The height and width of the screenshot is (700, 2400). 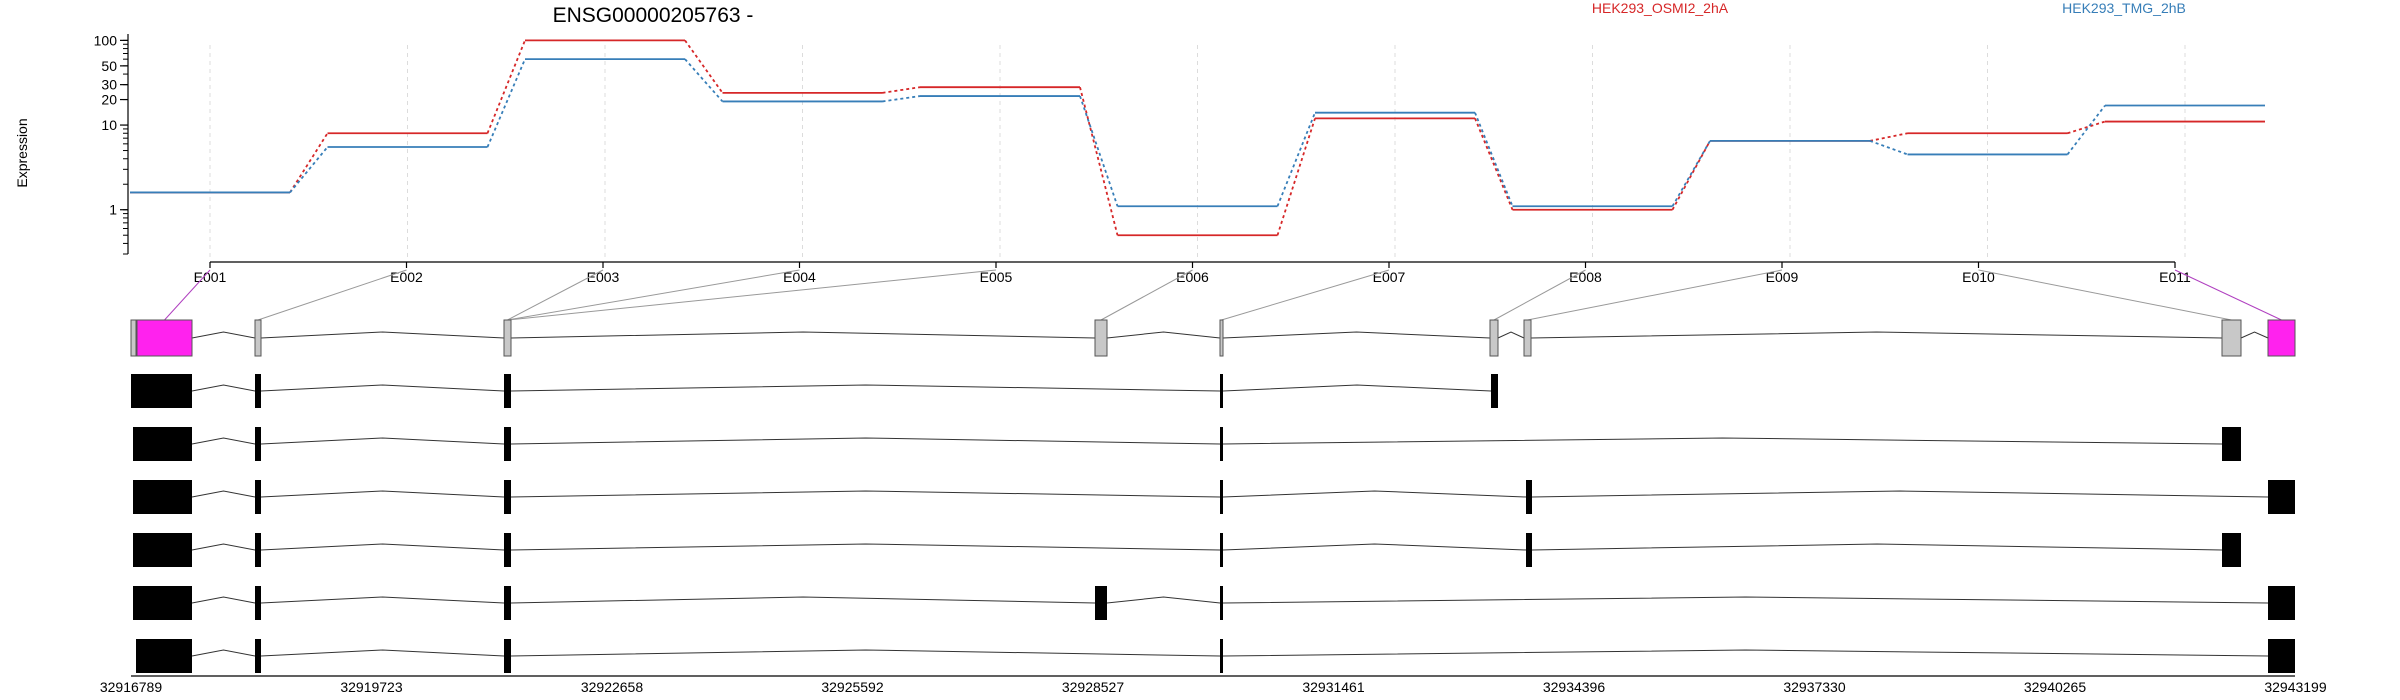 I want to click on x-tick-label: E008, so click(x=1585, y=277).